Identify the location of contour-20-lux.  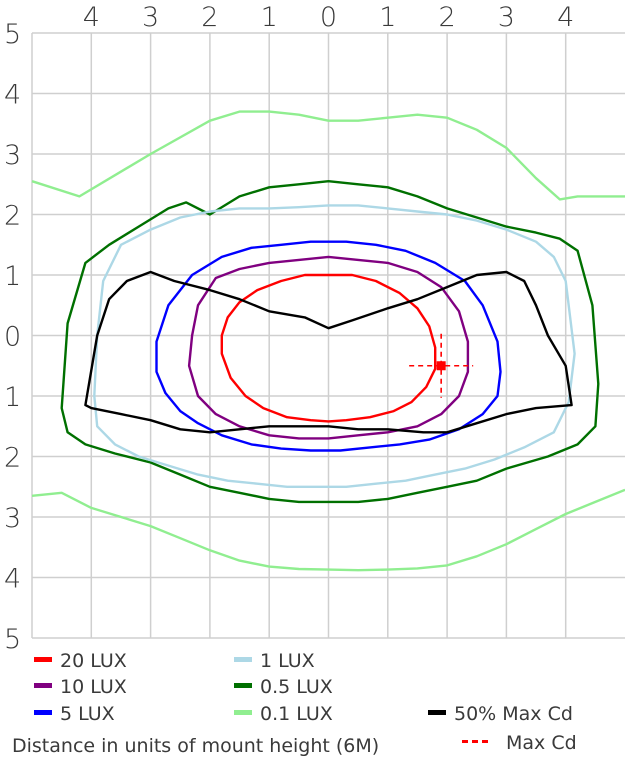
(328, 348).